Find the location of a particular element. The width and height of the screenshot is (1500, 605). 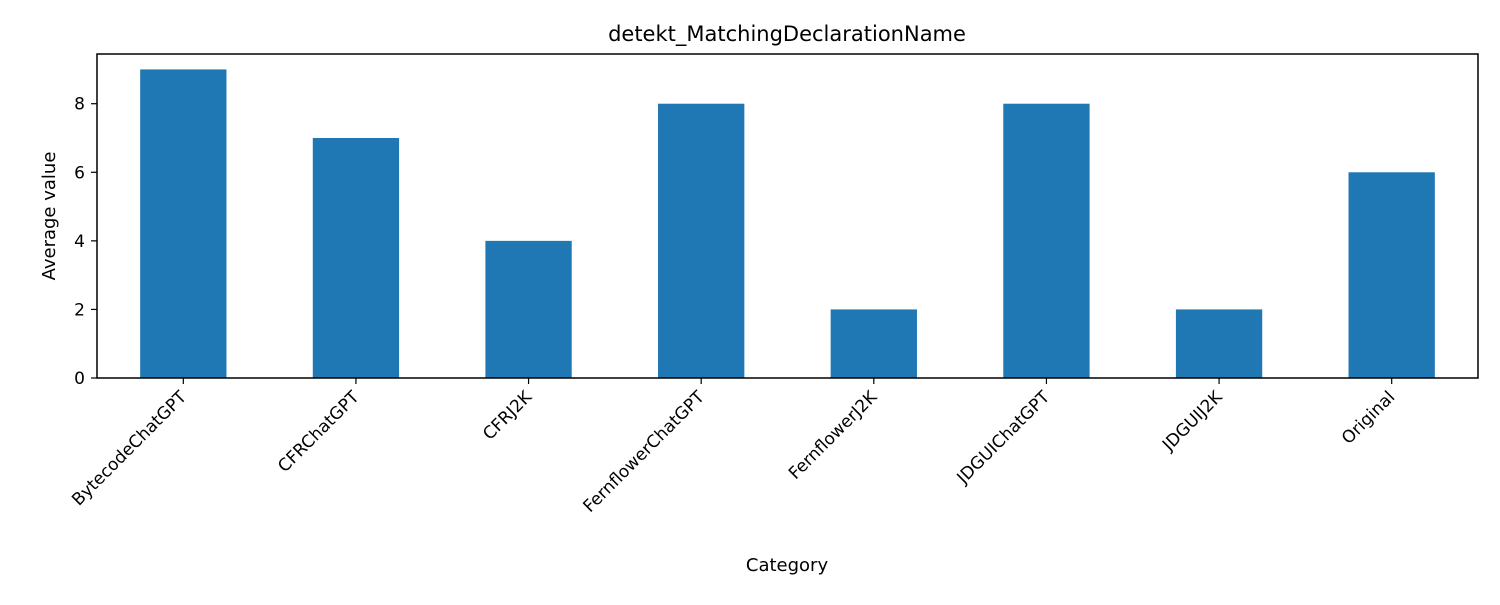

y-tick-label: 6 is located at coordinates (79, 173).